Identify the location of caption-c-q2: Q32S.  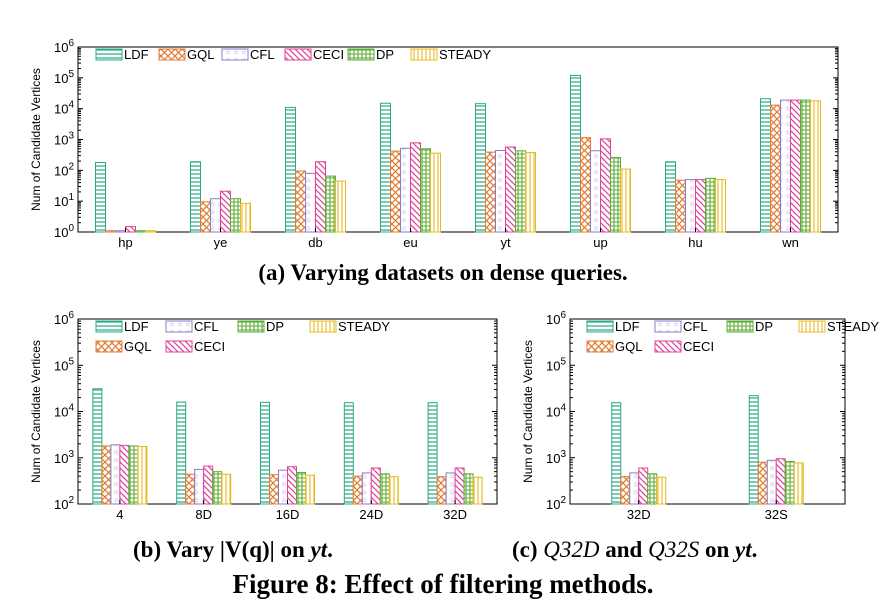
(674, 549).